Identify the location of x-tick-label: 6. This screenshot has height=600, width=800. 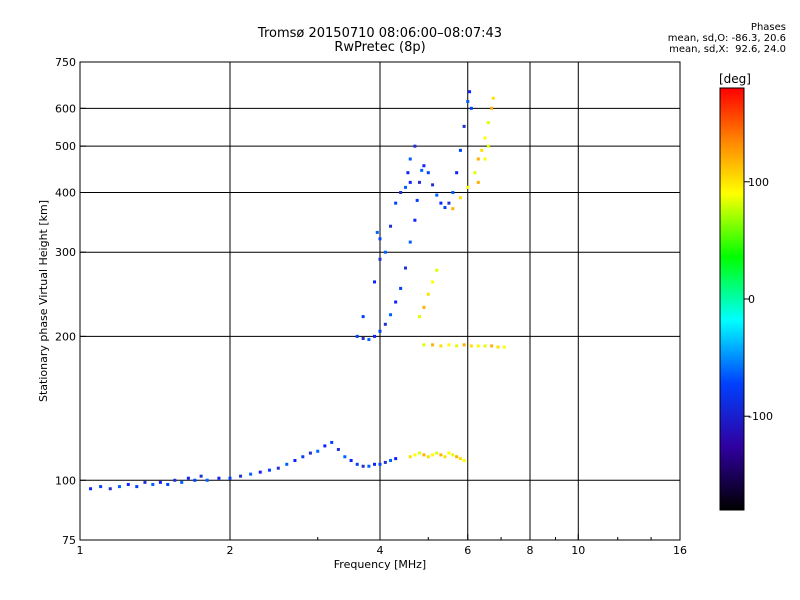
(467, 550).